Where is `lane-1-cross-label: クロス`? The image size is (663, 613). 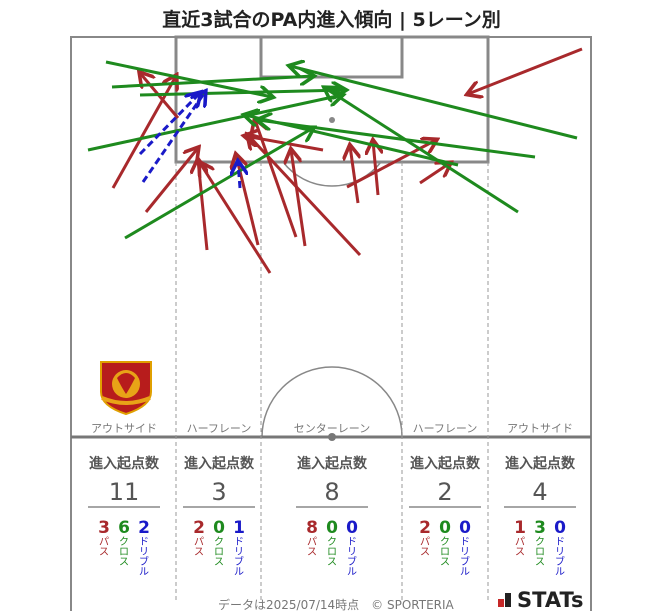
lane-1-cross-label: クロス is located at coordinates (124, 552).